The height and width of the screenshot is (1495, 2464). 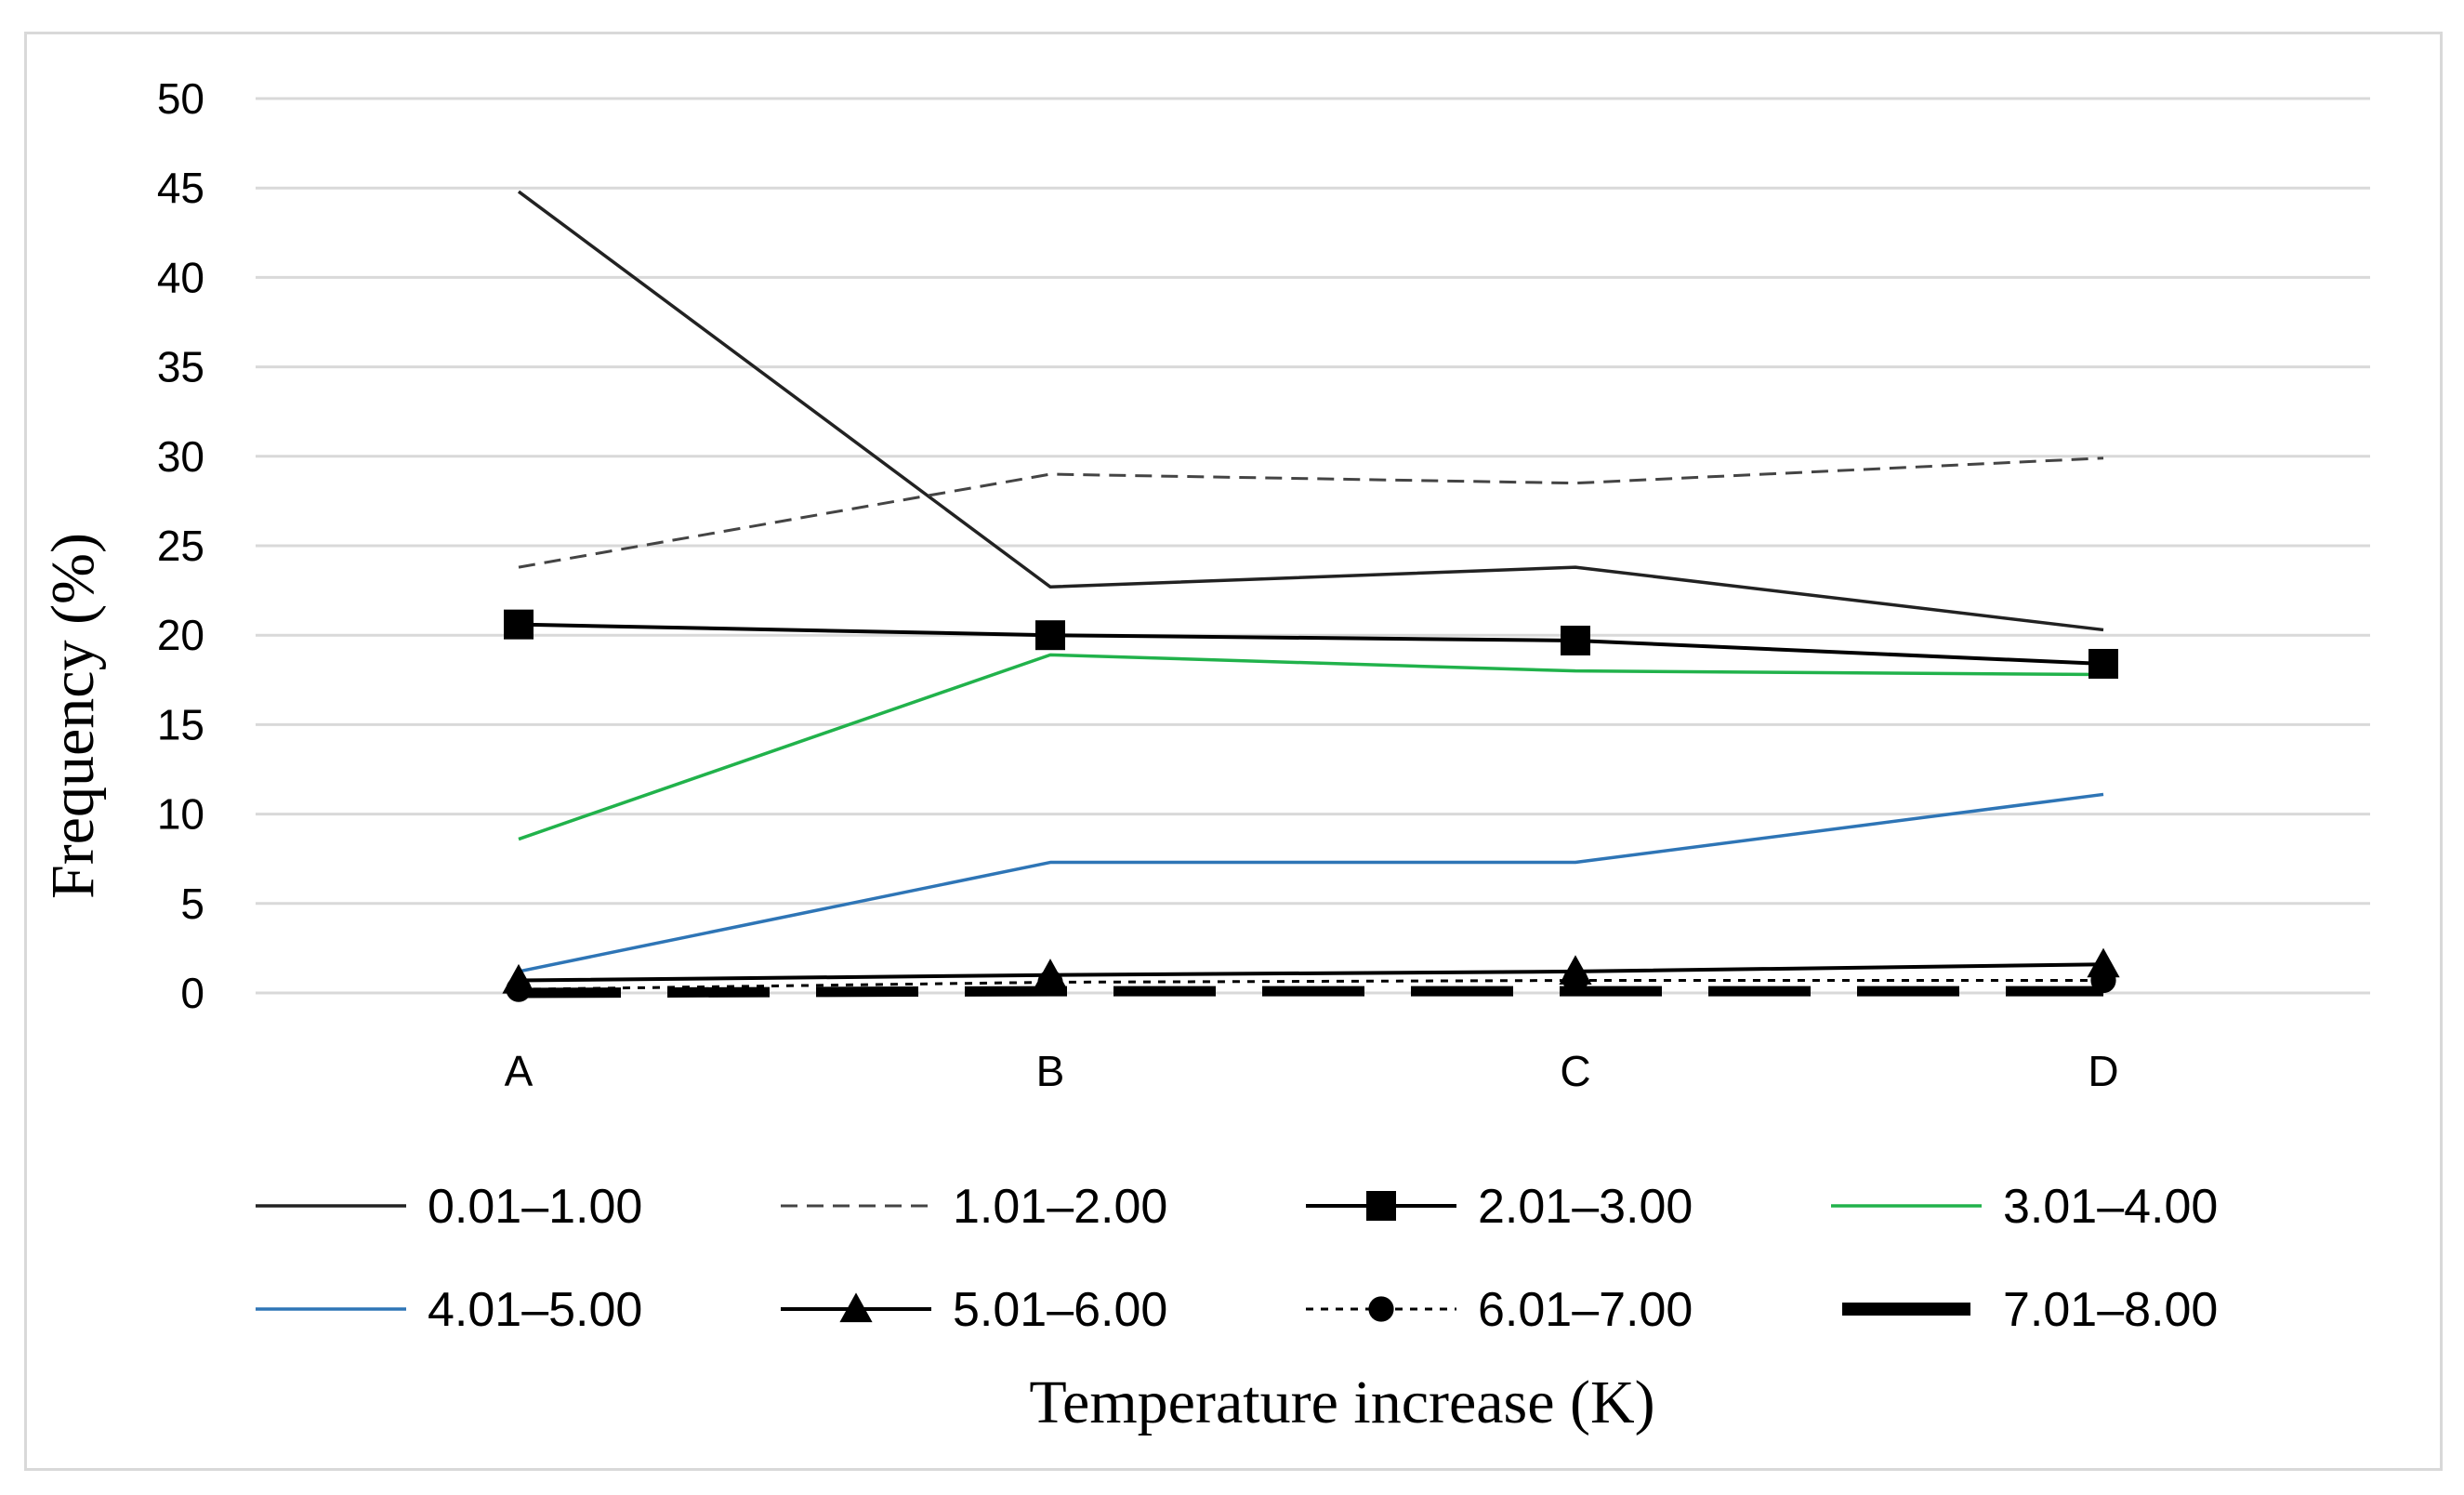 I want to click on y-tick-label: 45, so click(x=180, y=188).